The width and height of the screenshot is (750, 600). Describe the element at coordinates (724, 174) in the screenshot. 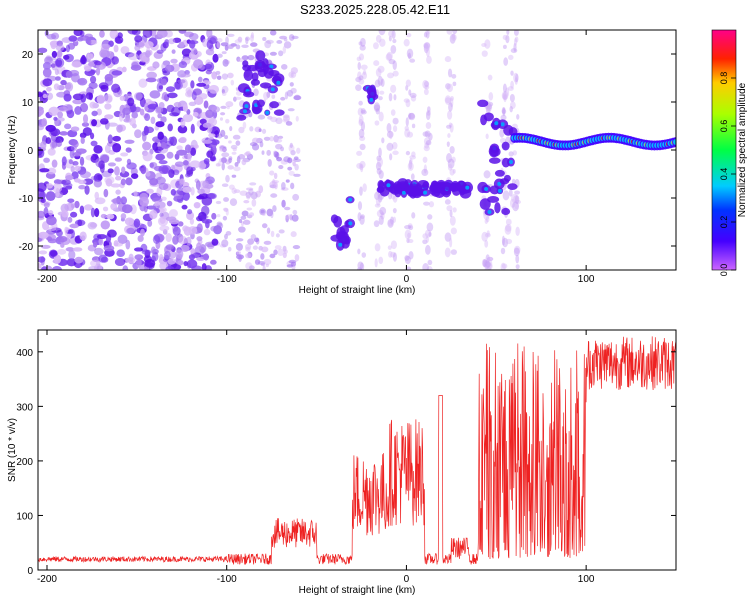

I see `colorbar-tick-label: 0.4` at that location.